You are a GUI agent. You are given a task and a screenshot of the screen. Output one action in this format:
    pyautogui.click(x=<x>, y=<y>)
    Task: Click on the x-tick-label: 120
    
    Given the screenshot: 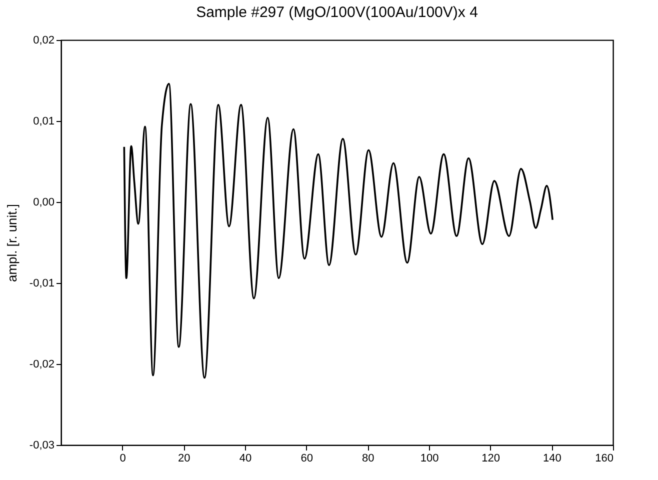 What is the action you would take?
    pyautogui.click(x=491, y=458)
    